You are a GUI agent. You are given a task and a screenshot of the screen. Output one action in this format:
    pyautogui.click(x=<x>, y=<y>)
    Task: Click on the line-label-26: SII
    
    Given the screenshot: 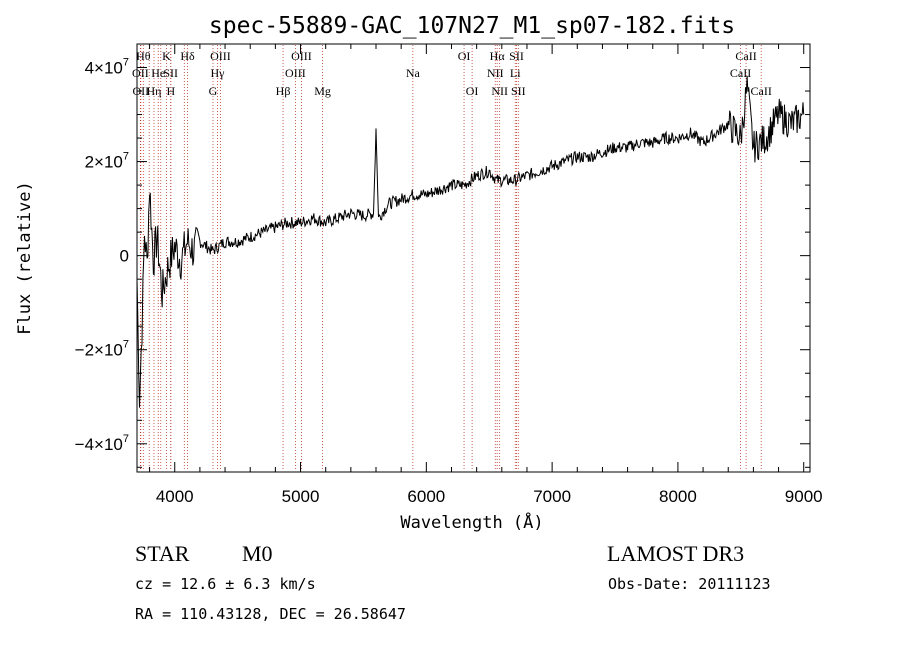 What is the action you would take?
    pyautogui.click(x=516, y=56)
    